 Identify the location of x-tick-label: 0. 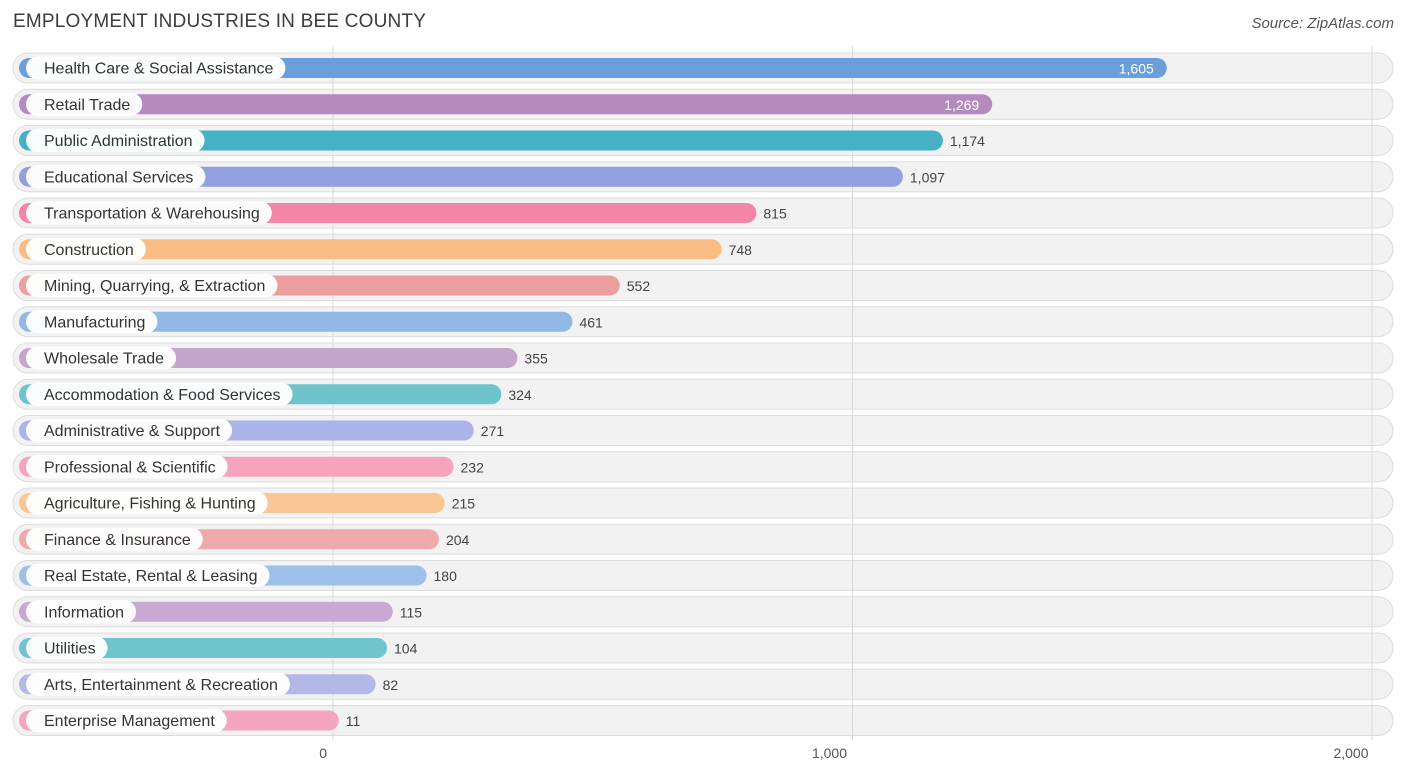
(323, 753).